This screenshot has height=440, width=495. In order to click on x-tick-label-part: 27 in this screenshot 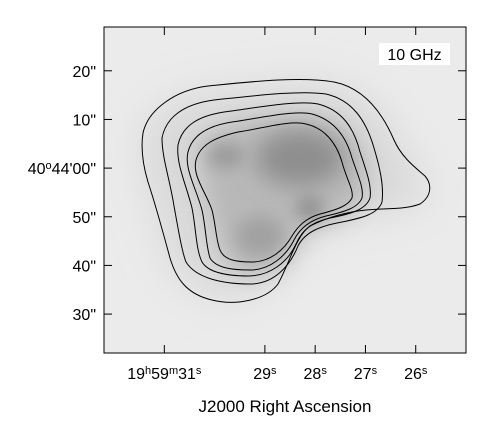, I will do `click(363, 374)`.